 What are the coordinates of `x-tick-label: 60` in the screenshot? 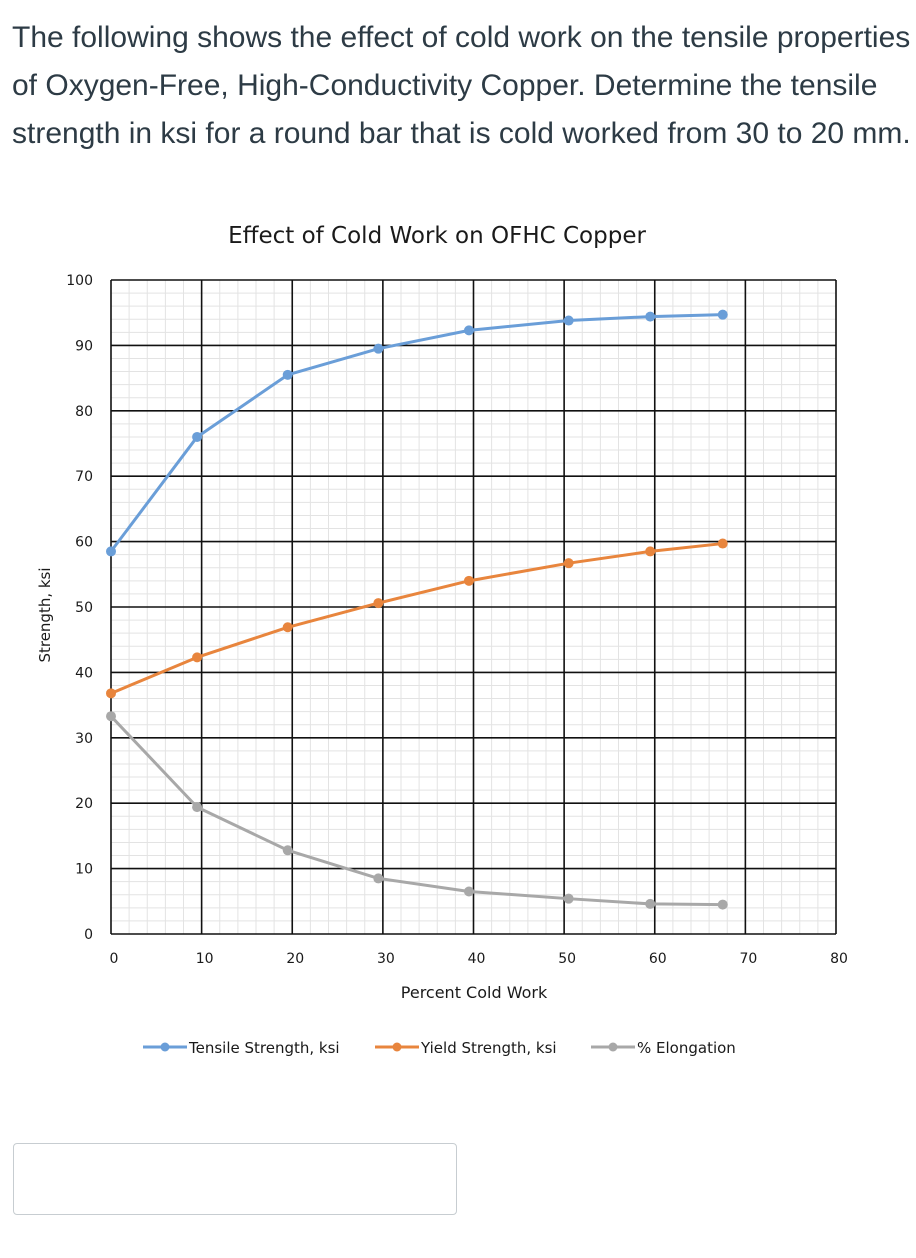 It's located at (658, 959).